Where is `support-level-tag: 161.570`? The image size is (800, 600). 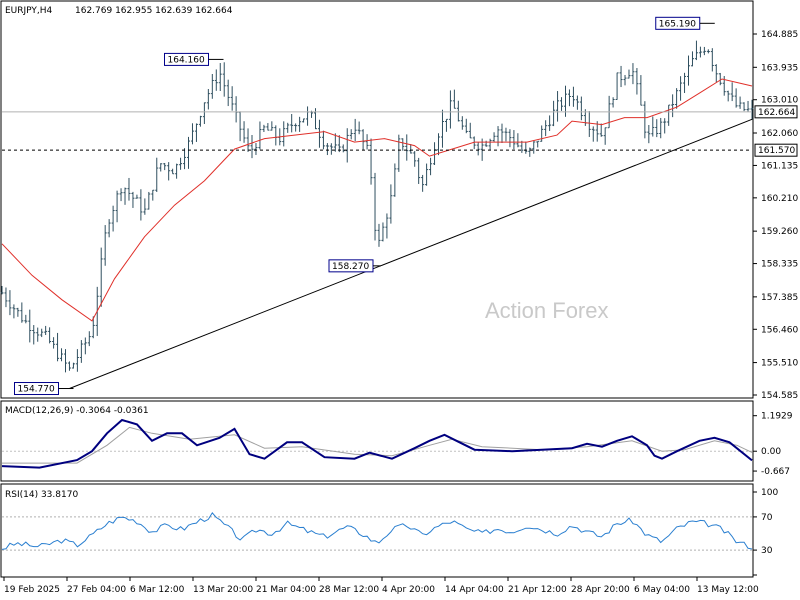 support-level-tag: 161.570 is located at coordinates (776, 150).